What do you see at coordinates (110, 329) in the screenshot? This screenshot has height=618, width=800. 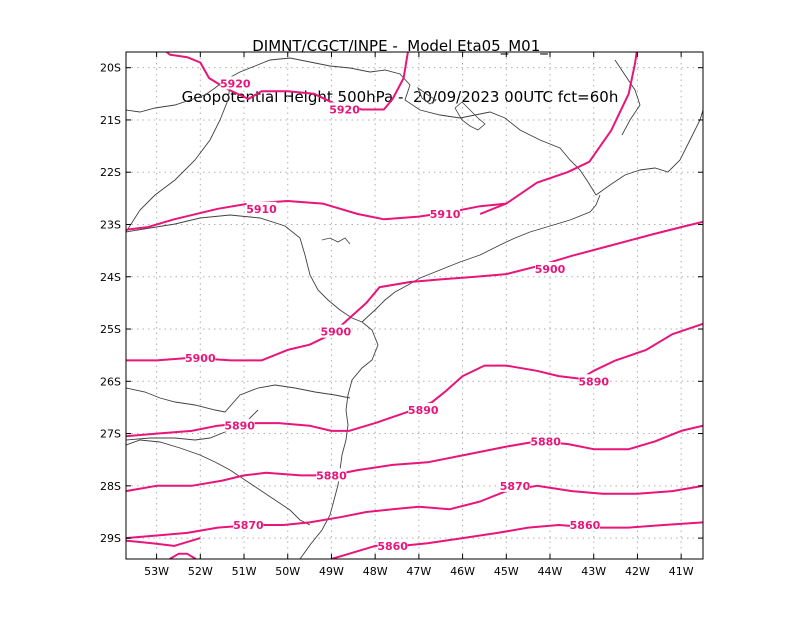 I see `lat-tick-label: 25S` at bounding box center [110, 329].